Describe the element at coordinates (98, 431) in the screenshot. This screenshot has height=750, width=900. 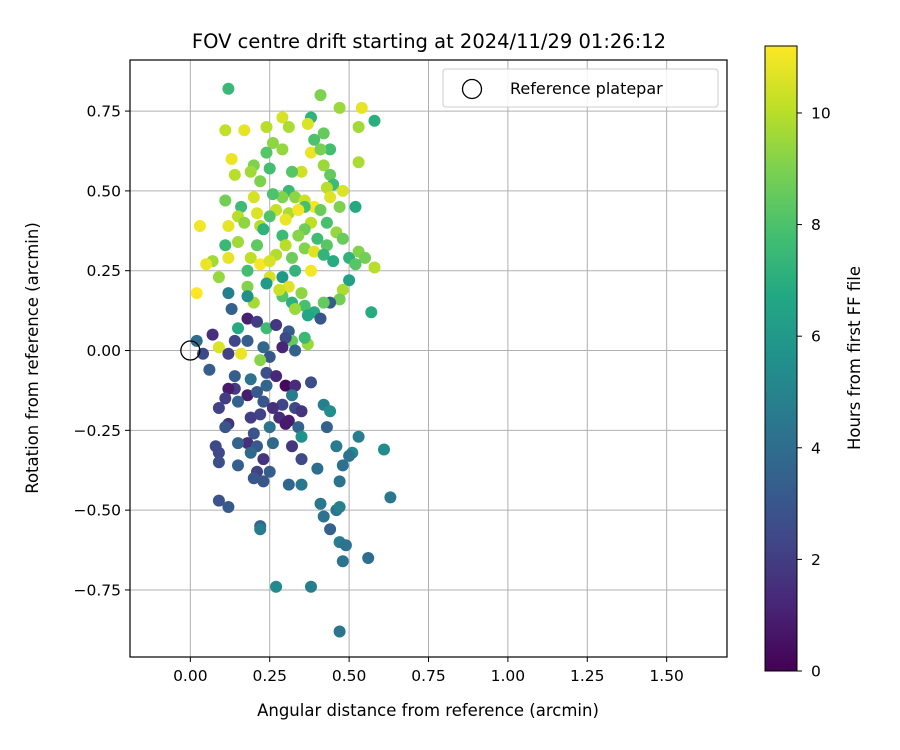
I see `y-tick-label: −0.25` at that location.